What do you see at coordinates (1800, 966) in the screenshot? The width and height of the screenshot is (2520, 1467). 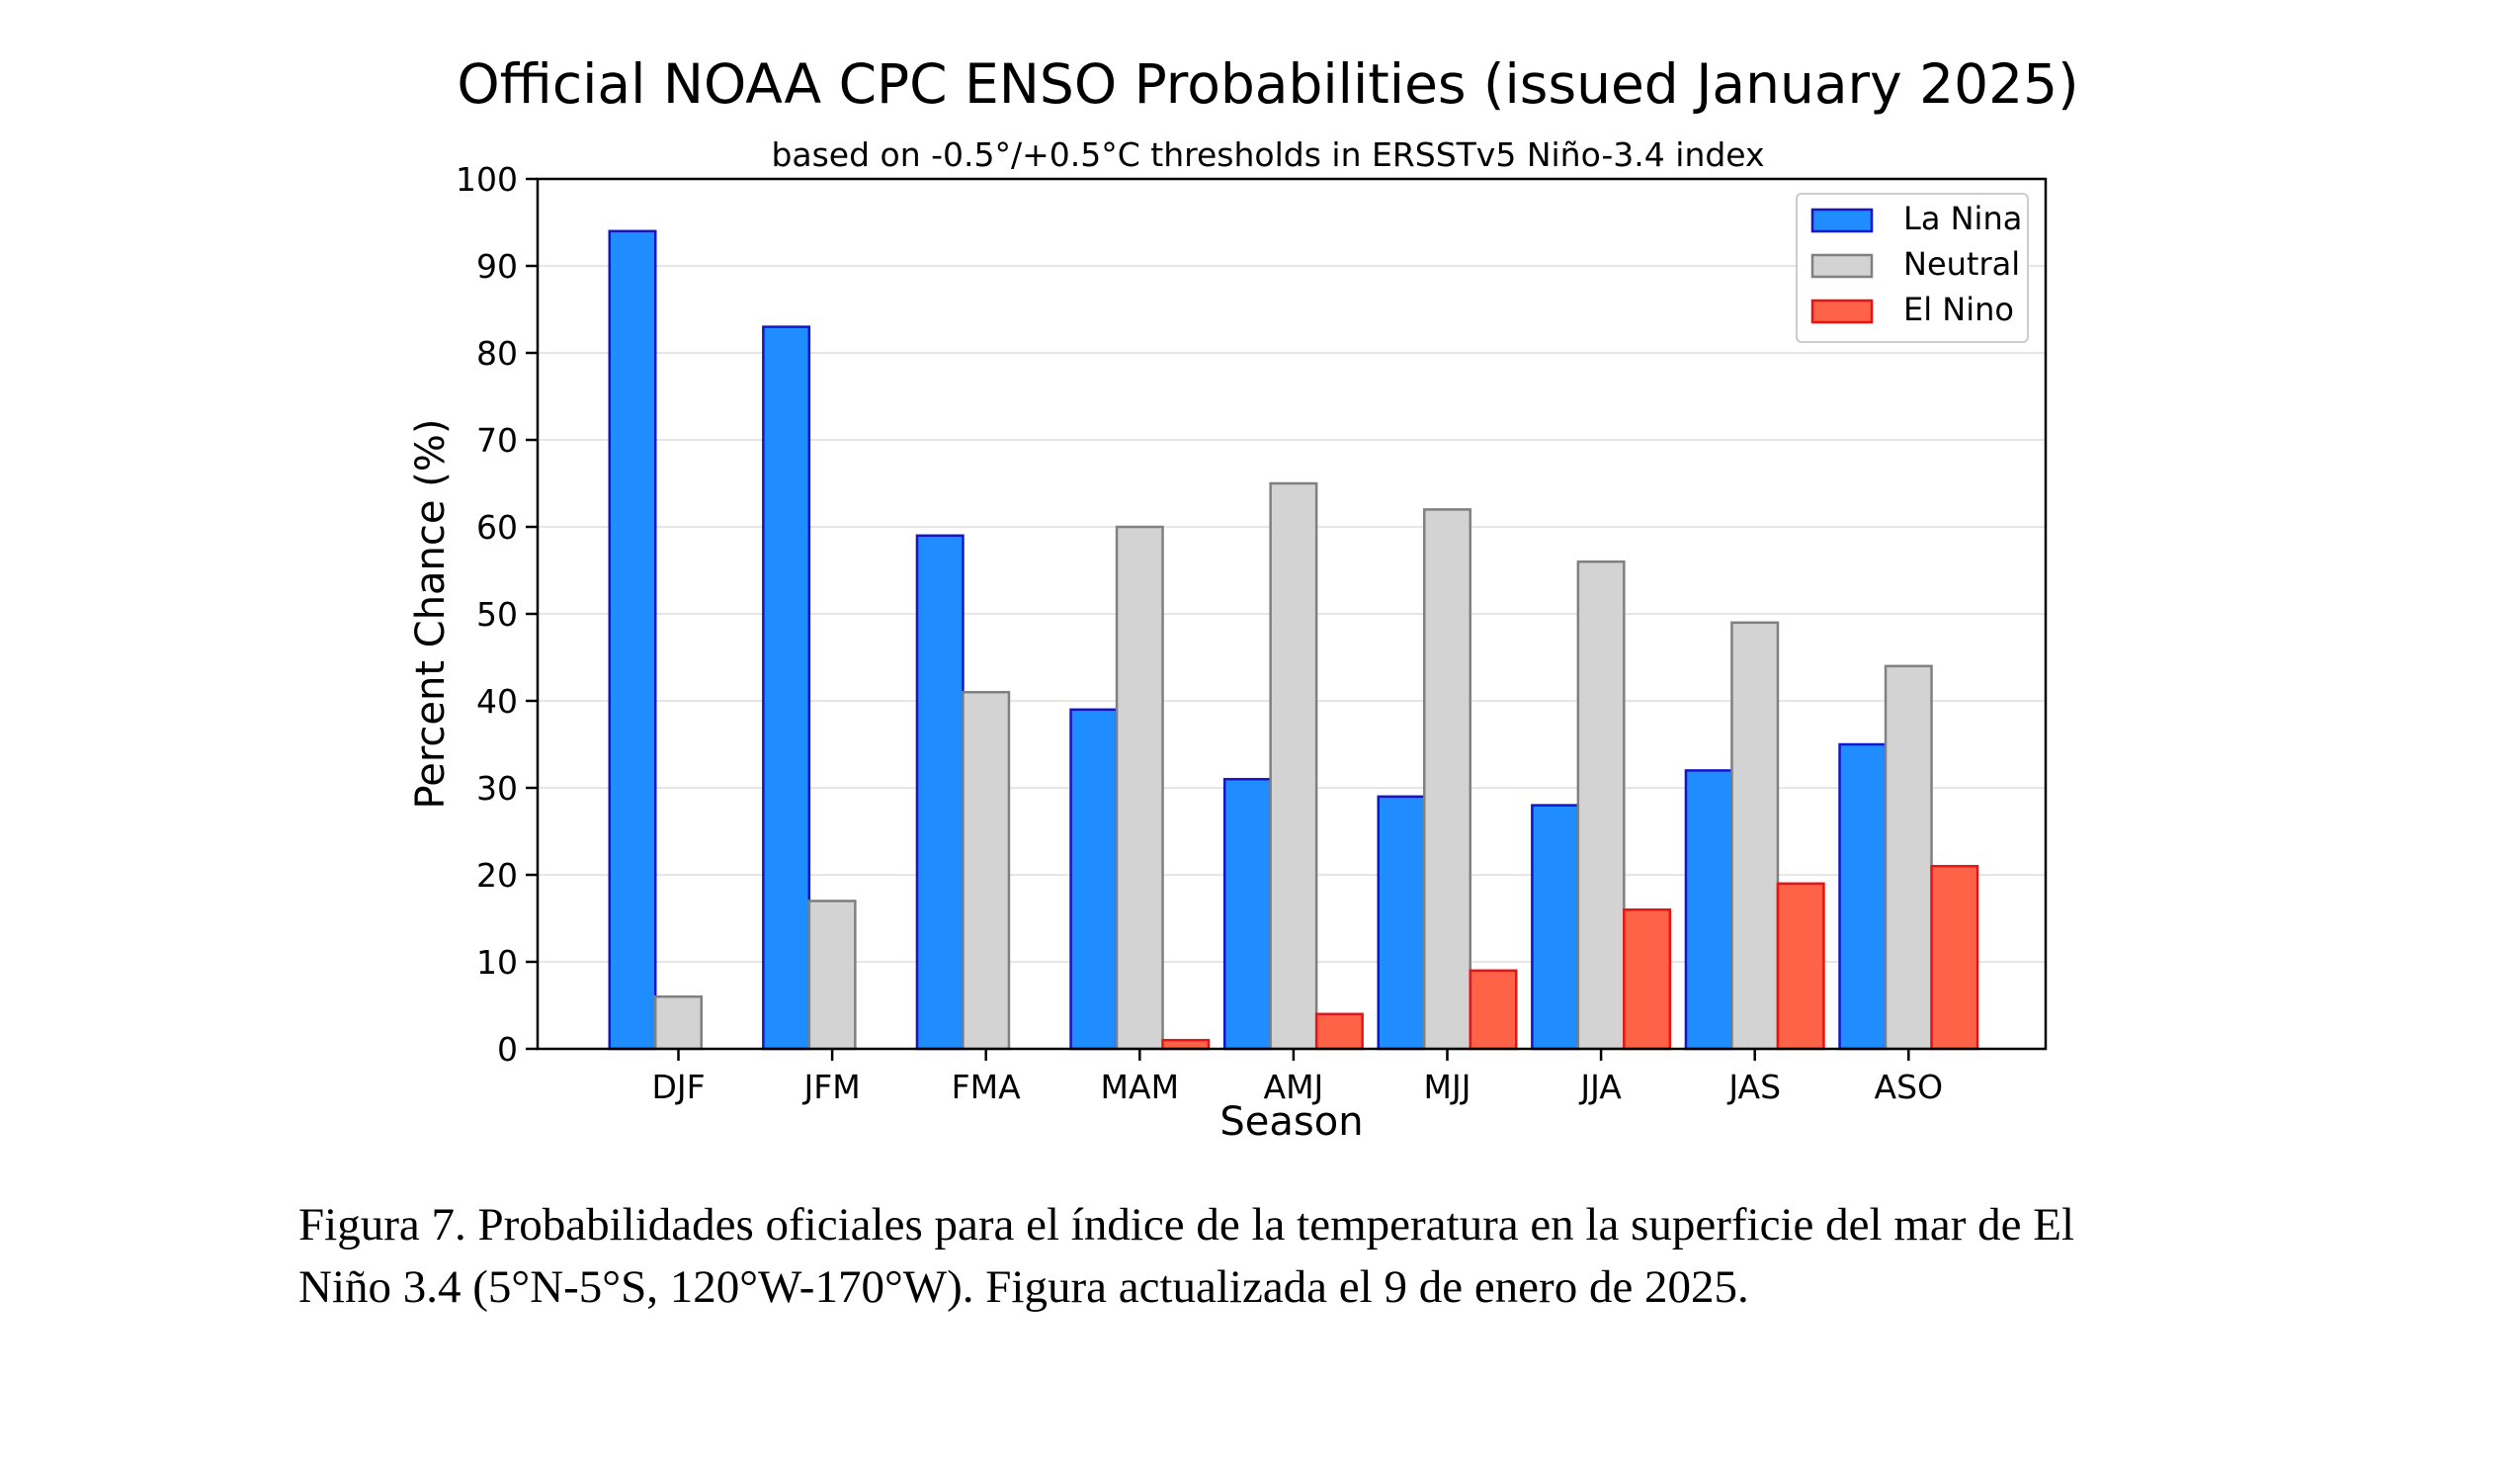 I see `bar-el-nino-jas` at bounding box center [1800, 966].